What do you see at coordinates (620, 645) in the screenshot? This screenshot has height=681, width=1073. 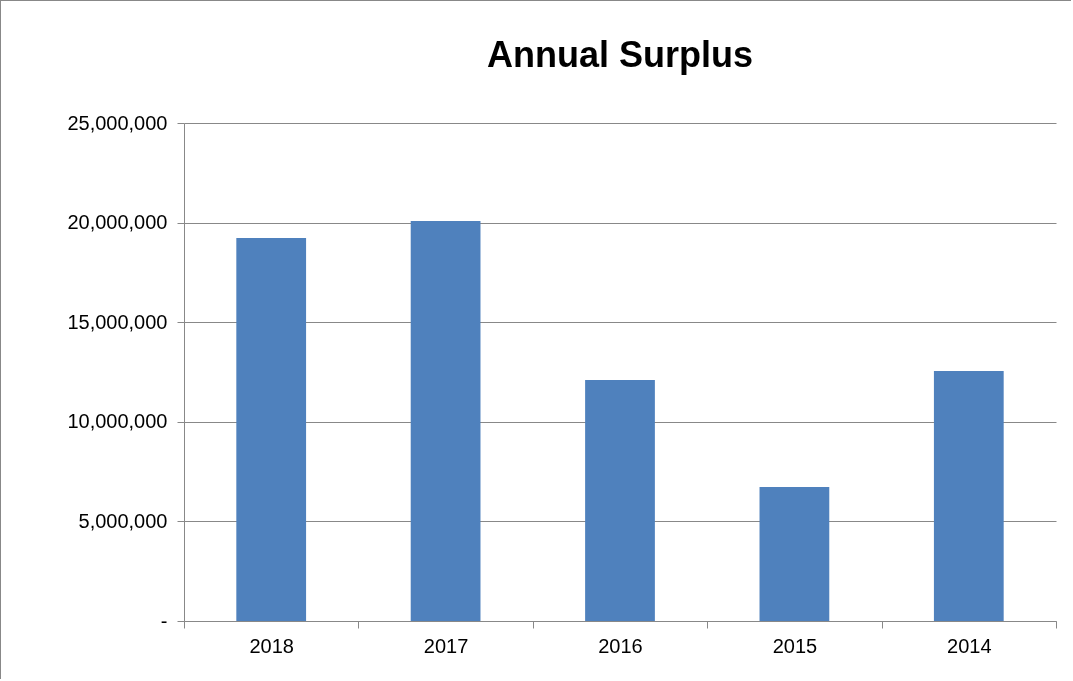 I see `x-tick-label: 2016` at bounding box center [620, 645].